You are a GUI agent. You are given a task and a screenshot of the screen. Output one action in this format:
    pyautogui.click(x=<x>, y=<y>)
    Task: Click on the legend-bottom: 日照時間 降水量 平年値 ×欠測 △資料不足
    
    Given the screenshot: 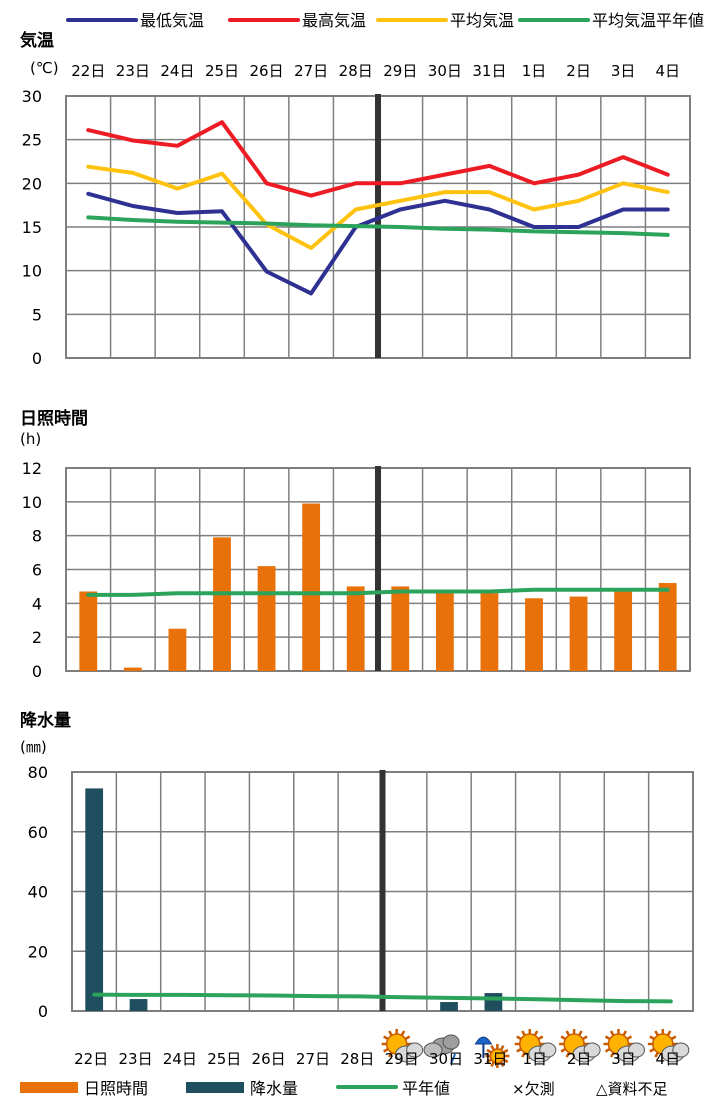 What is the action you would take?
    pyautogui.click(x=344, y=1088)
    